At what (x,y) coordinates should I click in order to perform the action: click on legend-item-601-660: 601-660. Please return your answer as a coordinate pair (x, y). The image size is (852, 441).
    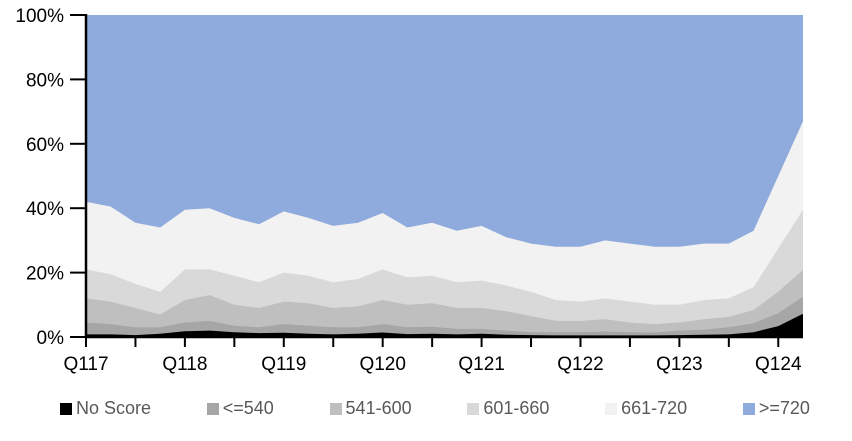
    Looking at the image, I should click on (508, 408).